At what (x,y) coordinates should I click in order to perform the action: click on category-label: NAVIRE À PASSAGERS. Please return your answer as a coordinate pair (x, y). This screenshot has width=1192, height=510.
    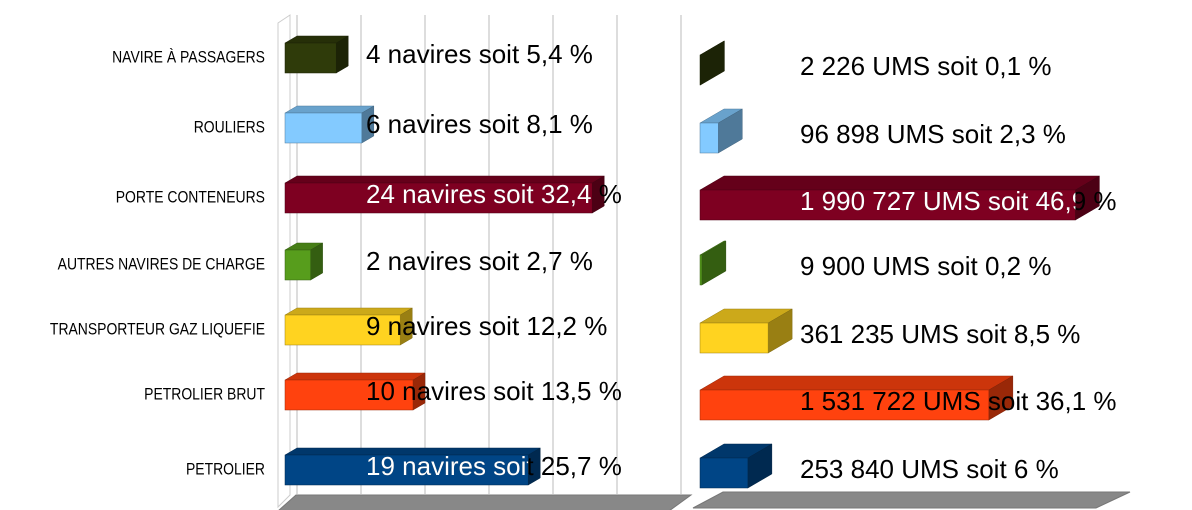
    Looking at the image, I should click on (188, 56).